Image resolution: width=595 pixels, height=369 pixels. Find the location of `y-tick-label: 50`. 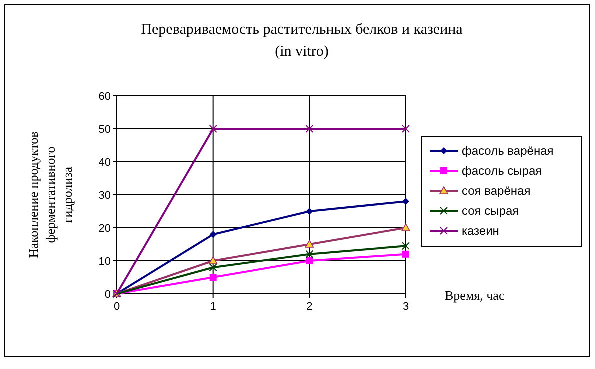

y-tick-label: 50 is located at coordinates (104, 130).